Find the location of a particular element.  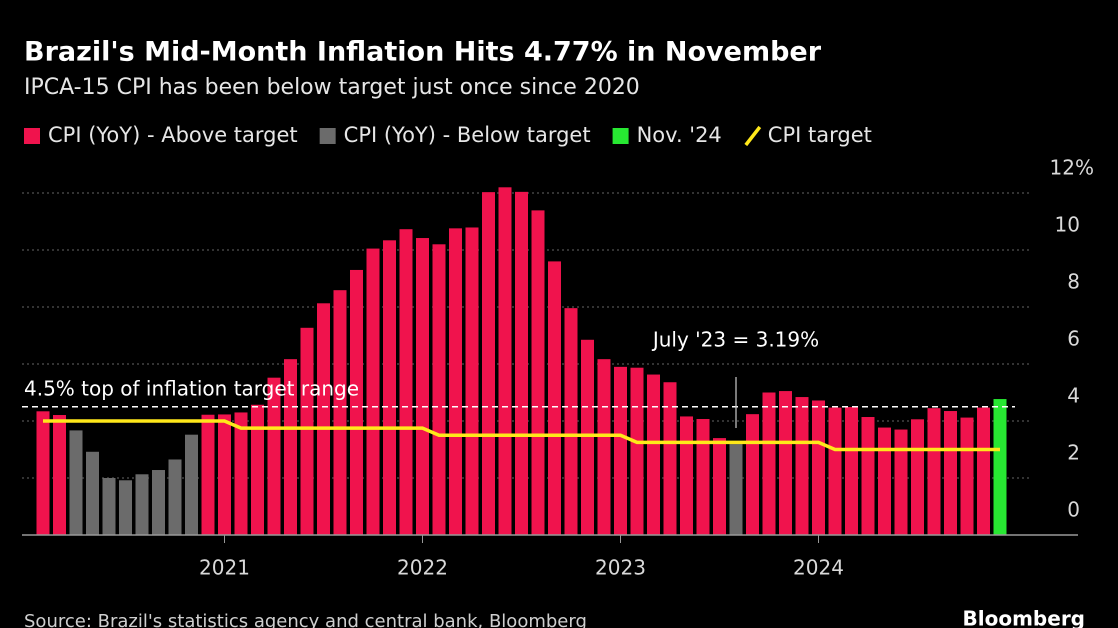

target-line is located at coordinates (521, 435).